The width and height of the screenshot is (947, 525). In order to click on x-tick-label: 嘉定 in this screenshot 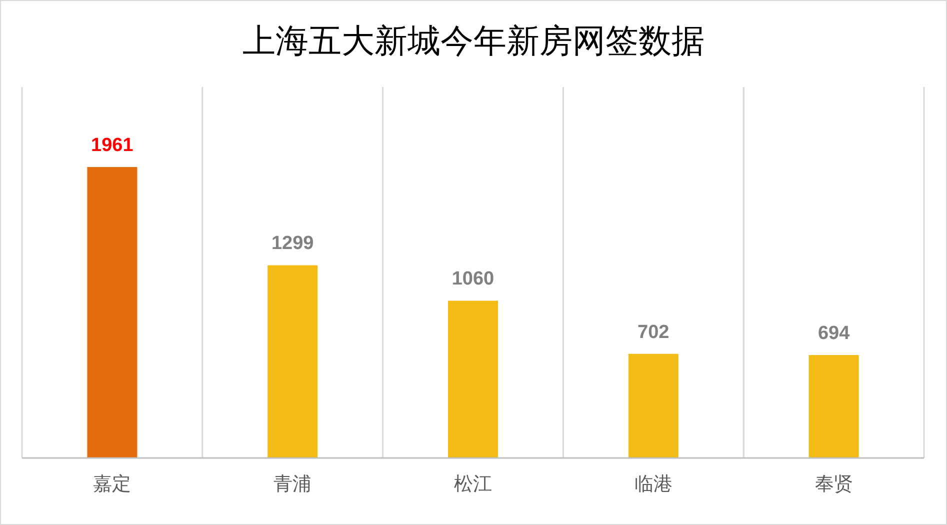, I will do `click(112, 484)`.